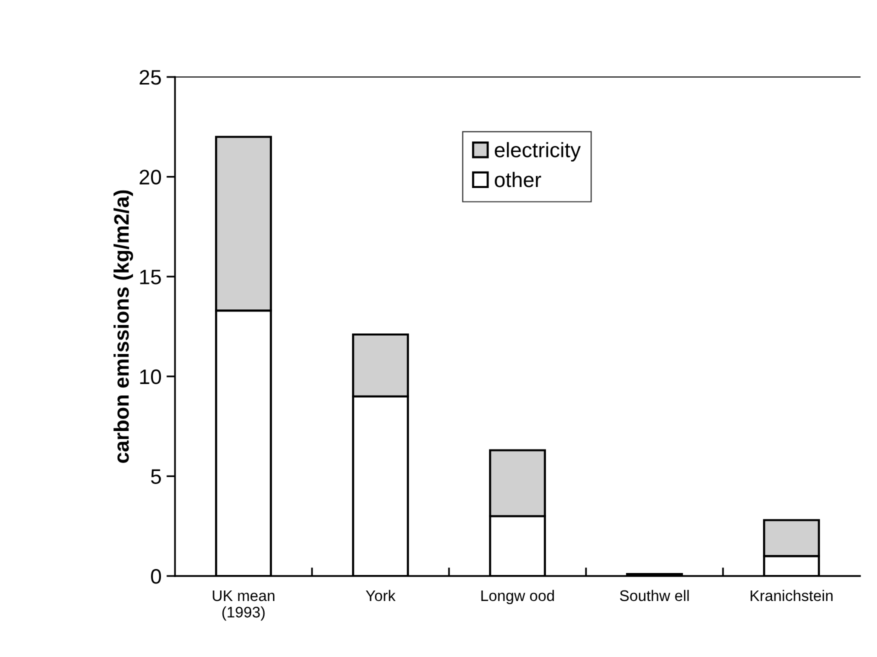  What do you see at coordinates (654, 596) in the screenshot?
I see `x-tick-label: Southw ell` at bounding box center [654, 596].